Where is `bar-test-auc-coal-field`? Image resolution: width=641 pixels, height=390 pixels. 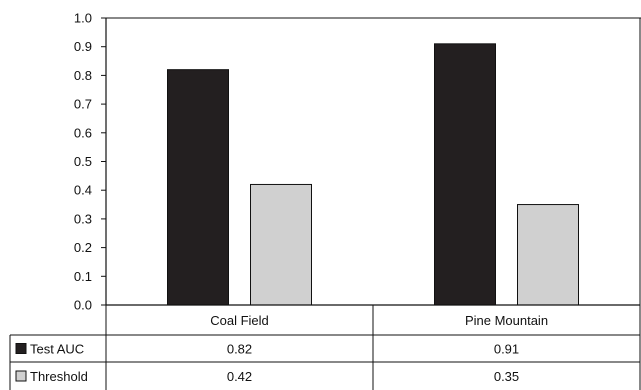
bar-test-auc-coal-field is located at coordinates (198, 187).